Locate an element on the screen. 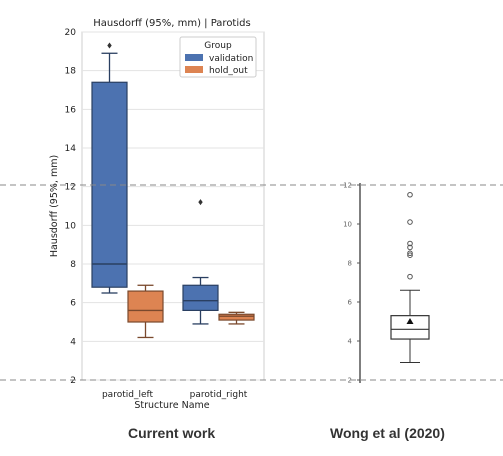 Image resolution: width=503 pixels, height=456 pixels. right-box is located at coordinates (410, 277).